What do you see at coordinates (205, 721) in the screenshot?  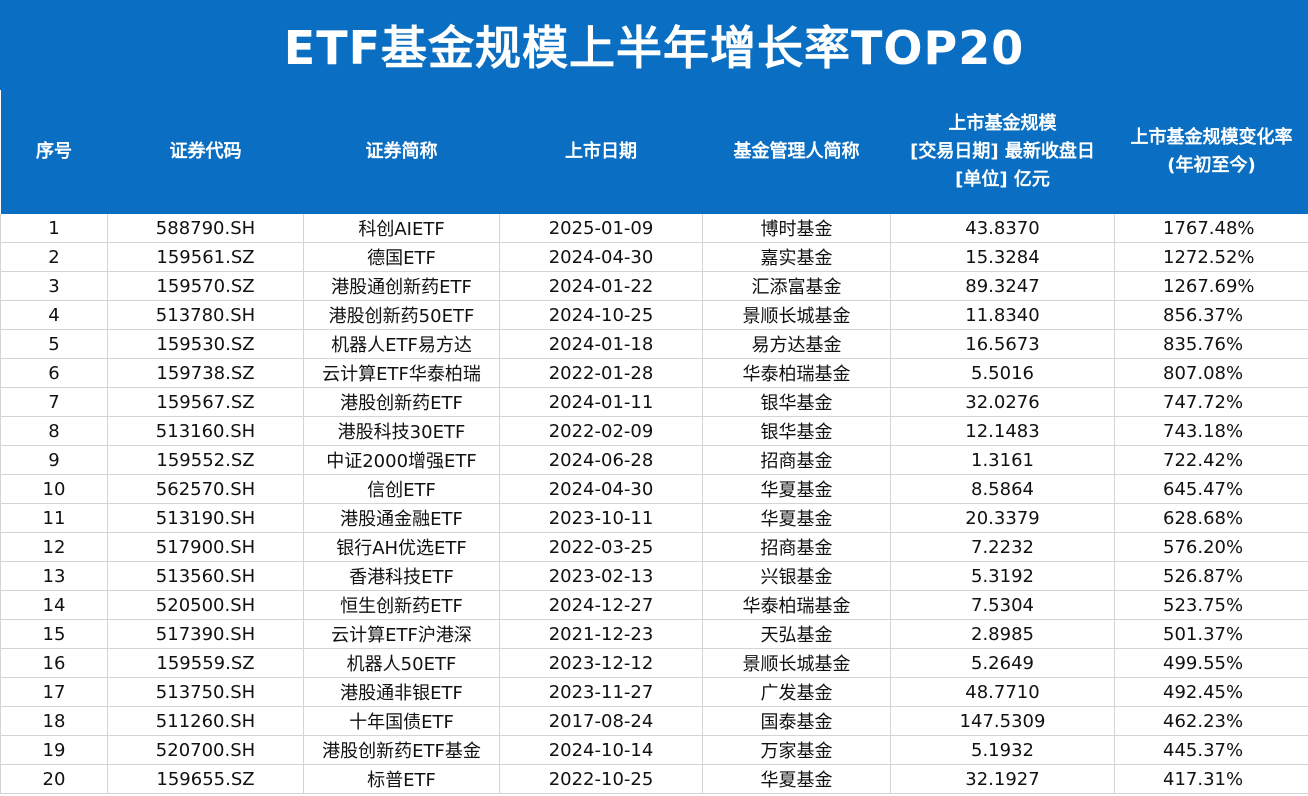 I see `code-cell: 511260.SH` at bounding box center [205, 721].